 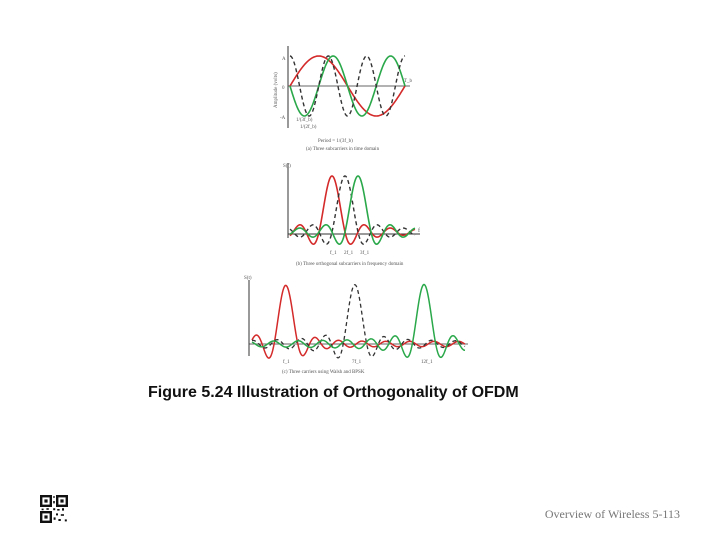 What do you see at coordinates (365, 253) in the screenshot?
I see `panel-b-tick-3: 3f_1` at bounding box center [365, 253].